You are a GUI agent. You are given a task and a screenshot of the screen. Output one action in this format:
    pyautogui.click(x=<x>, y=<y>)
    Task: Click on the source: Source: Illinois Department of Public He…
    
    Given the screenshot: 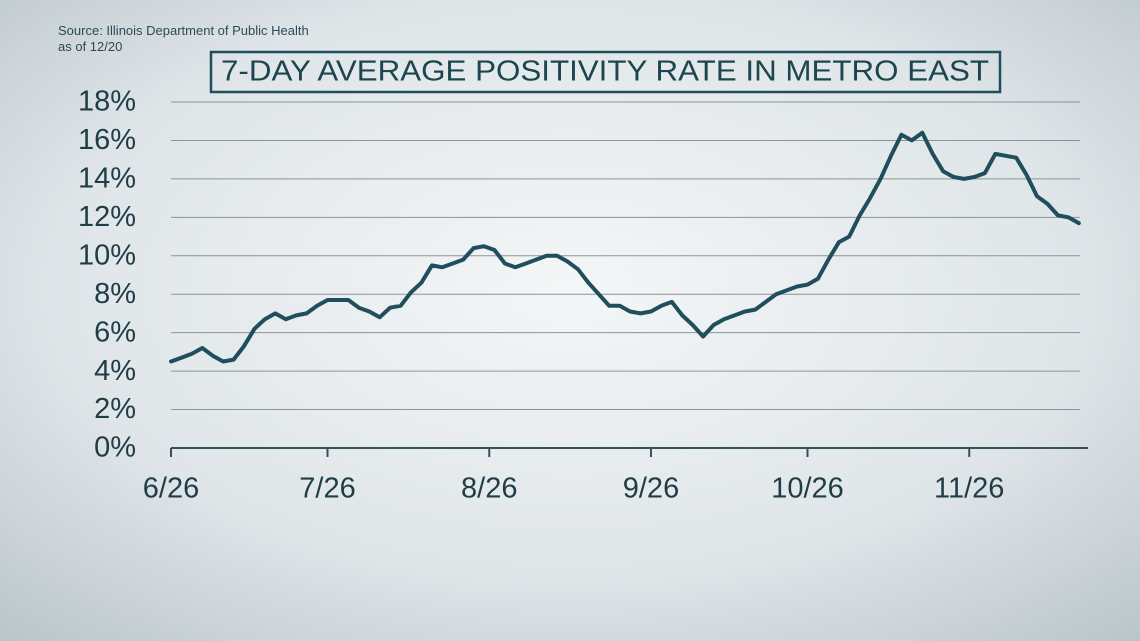 What is the action you would take?
    pyautogui.click(x=183, y=30)
    